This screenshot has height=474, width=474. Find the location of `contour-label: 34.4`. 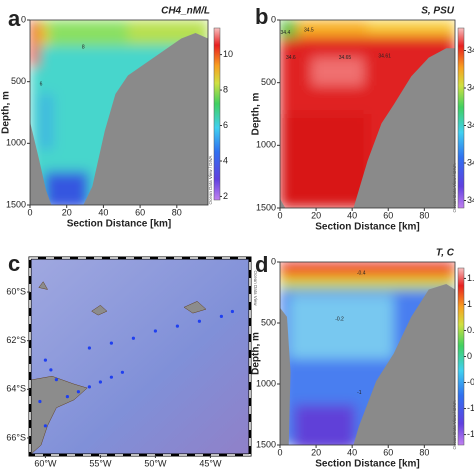

contour-label: 34.4 is located at coordinates (286, 33).